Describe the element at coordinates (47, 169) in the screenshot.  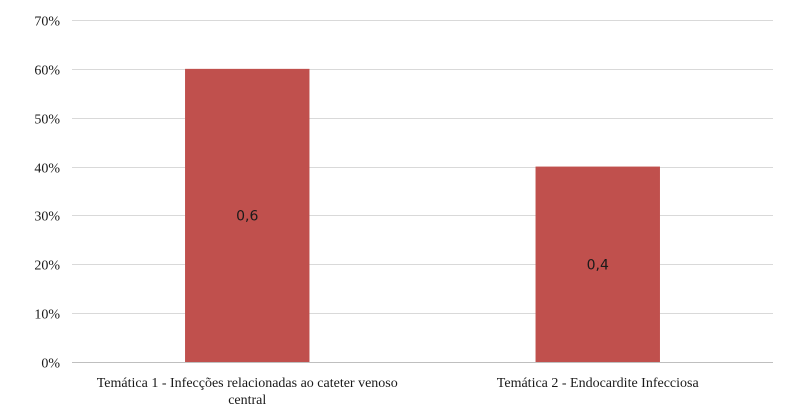
I see `y-tick-label: 40%` at that location.